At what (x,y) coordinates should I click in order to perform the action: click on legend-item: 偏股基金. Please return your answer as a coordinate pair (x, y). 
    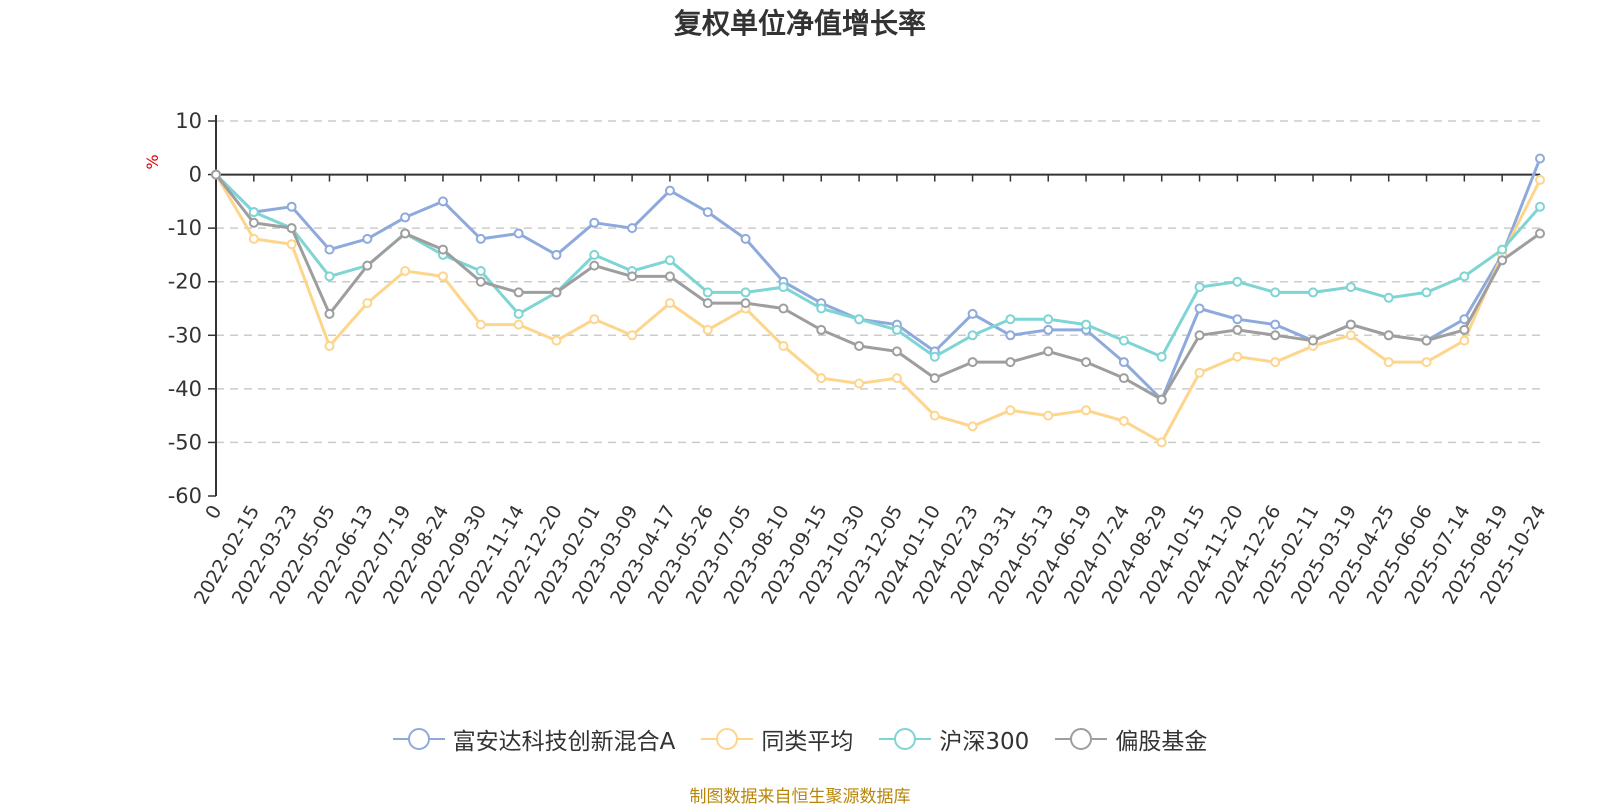
    Looking at the image, I should click on (1131, 739).